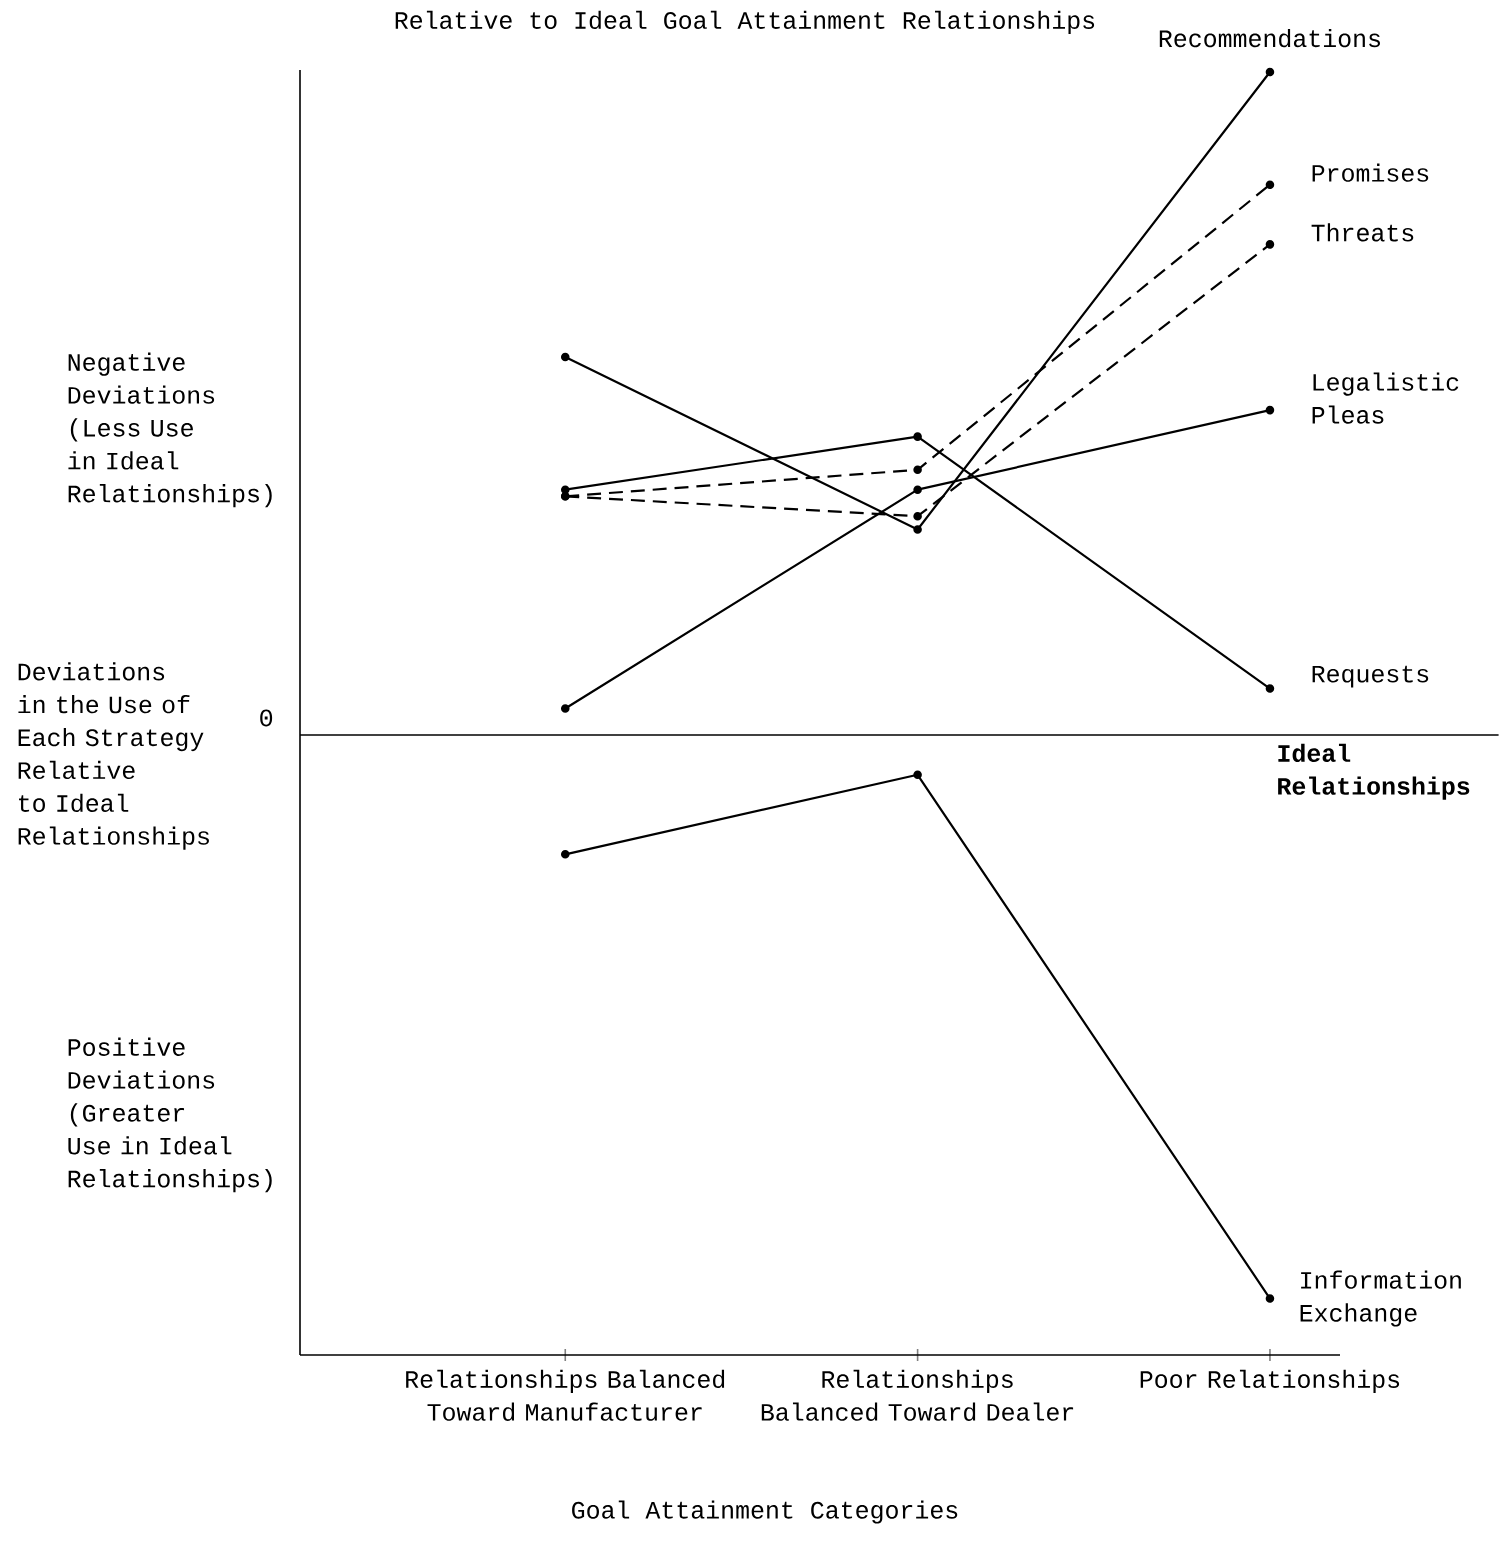 This screenshot has width=1507, height=1555. What do you see at coordinates (765, 1512) in the screenshot?
I see `x-axis-title: Goal Attainment Categories` at bounding box center [765, 1512].